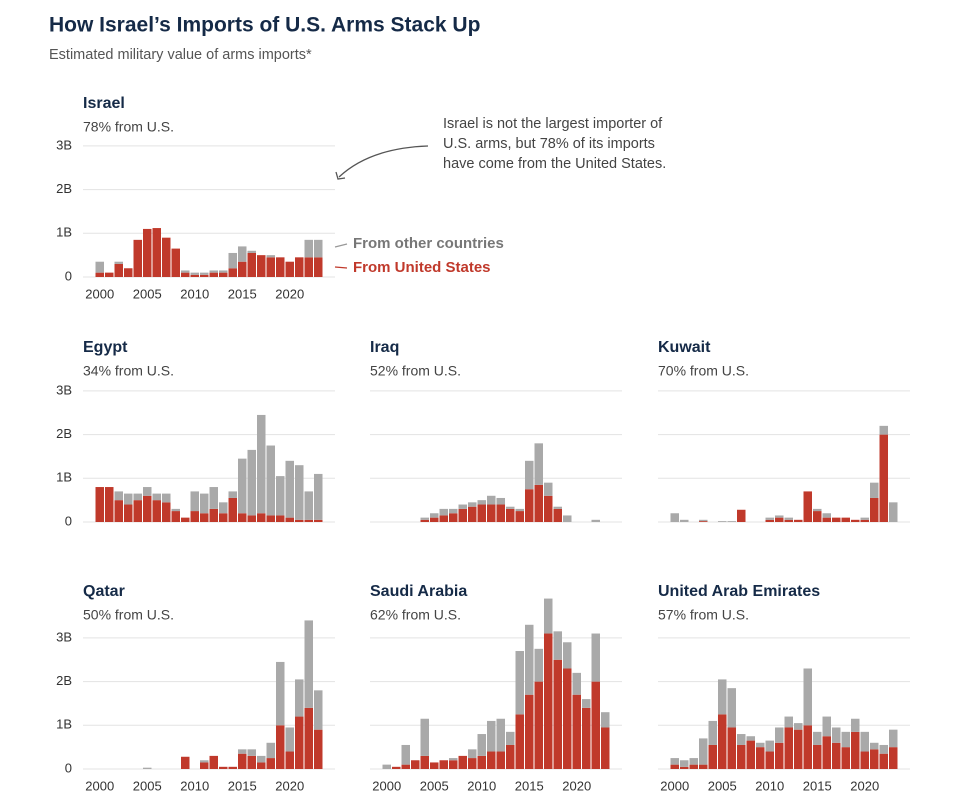 The image size is (973, 809). Describe the element at coordinates (104, 103) in the screenshot. I see `panel-title: Israel` at that location.